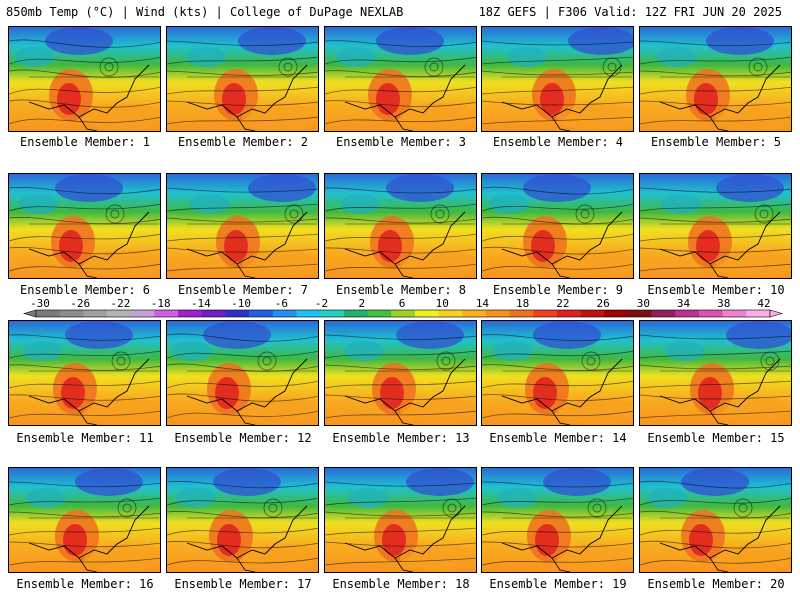 The height and width of the screenshot is (600, 800). What do you see at coordinates (321, 303) in the screenshot?
I see `colorbar-tick-label: -2` at bounding box center [321, 303].